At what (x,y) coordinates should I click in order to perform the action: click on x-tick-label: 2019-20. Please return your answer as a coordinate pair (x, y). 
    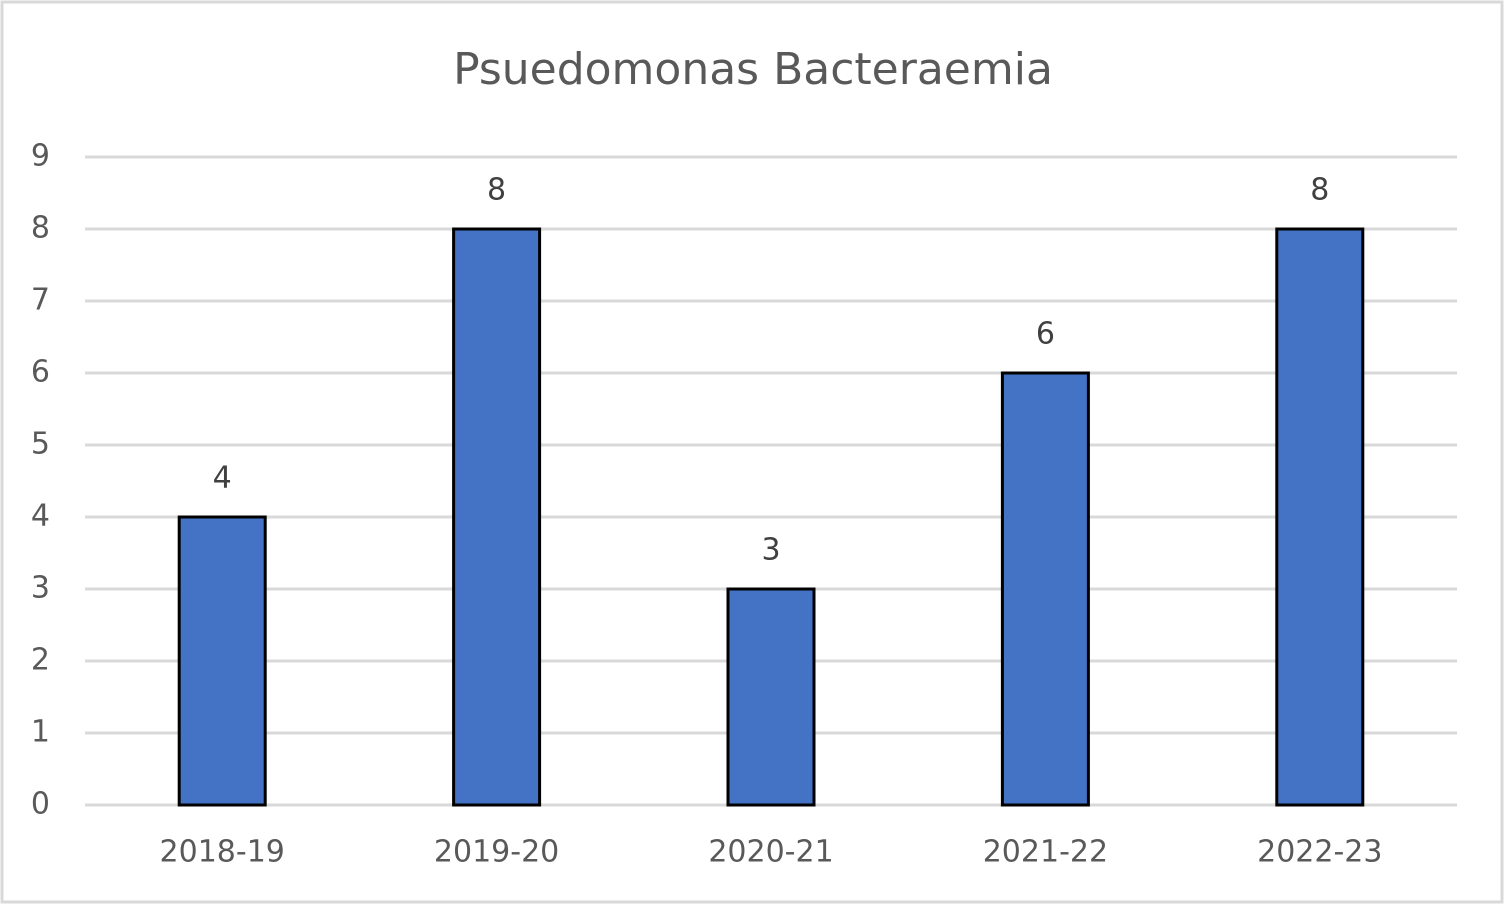
    Looking at the image, I should click on (496, 852).